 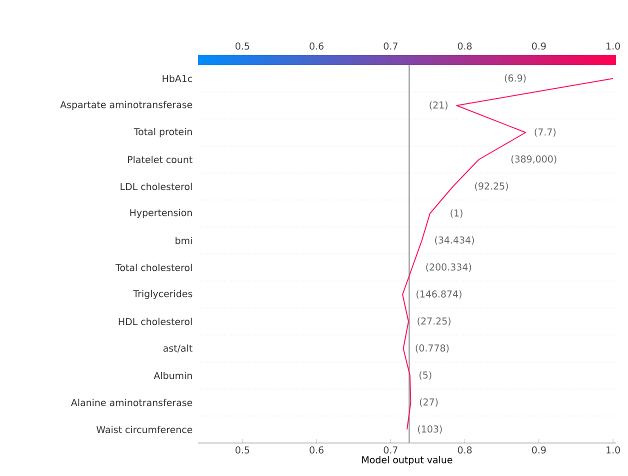 What do you see at coordinates (131, 402) in the screenshot?
I see `y-tick-label: Alanine aminotransferase` at bounding box center [131, 402].